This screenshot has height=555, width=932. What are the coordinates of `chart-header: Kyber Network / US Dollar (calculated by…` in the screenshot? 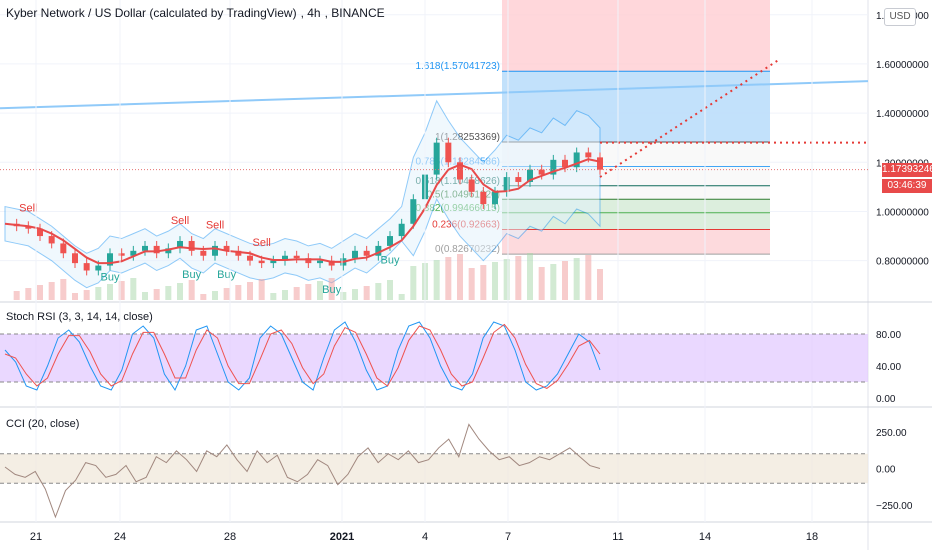 It's located at (195, 13).